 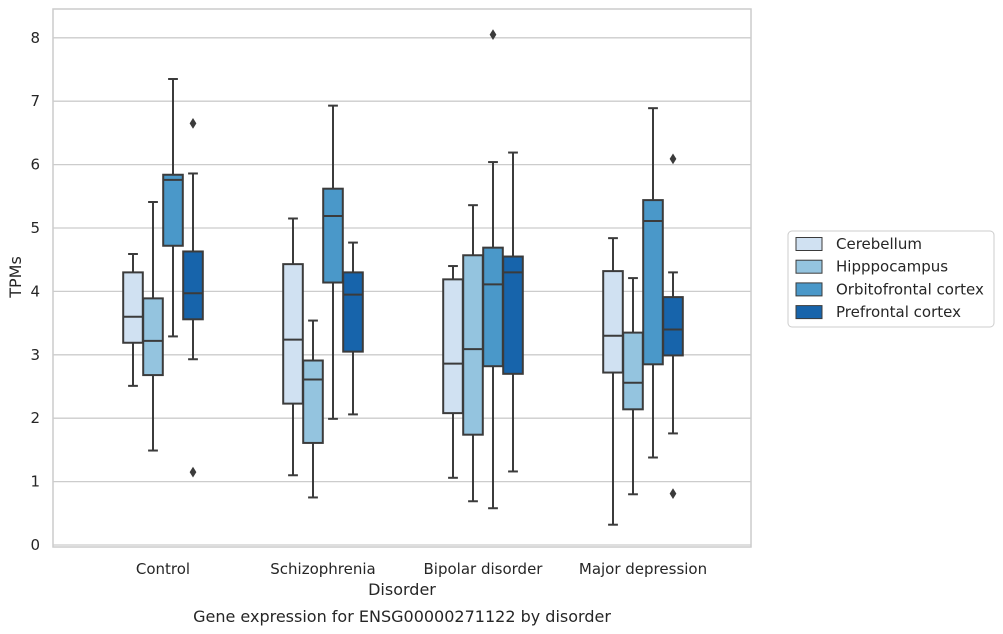 What do you see at coordinates (910, 289) in the screenshot?
I see `legend-label: Orbitofrontal cortex` at bounding box center [910, 289].